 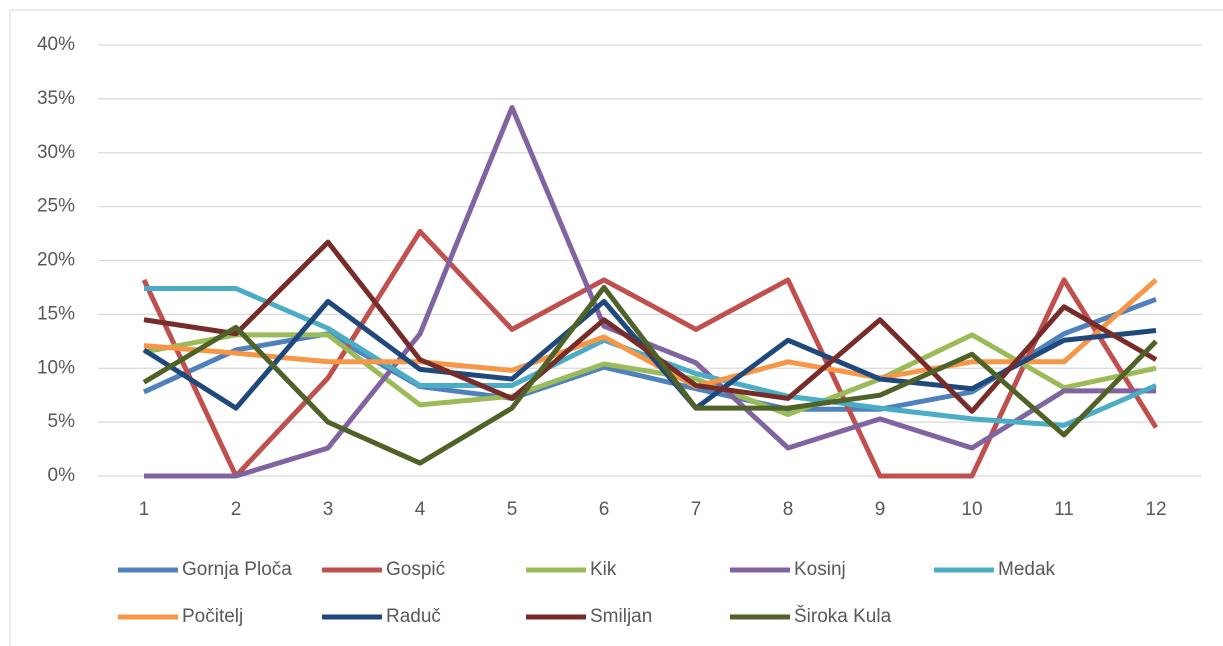 I want to click on legend-label: Kosinj, so click(x=820, y=569).